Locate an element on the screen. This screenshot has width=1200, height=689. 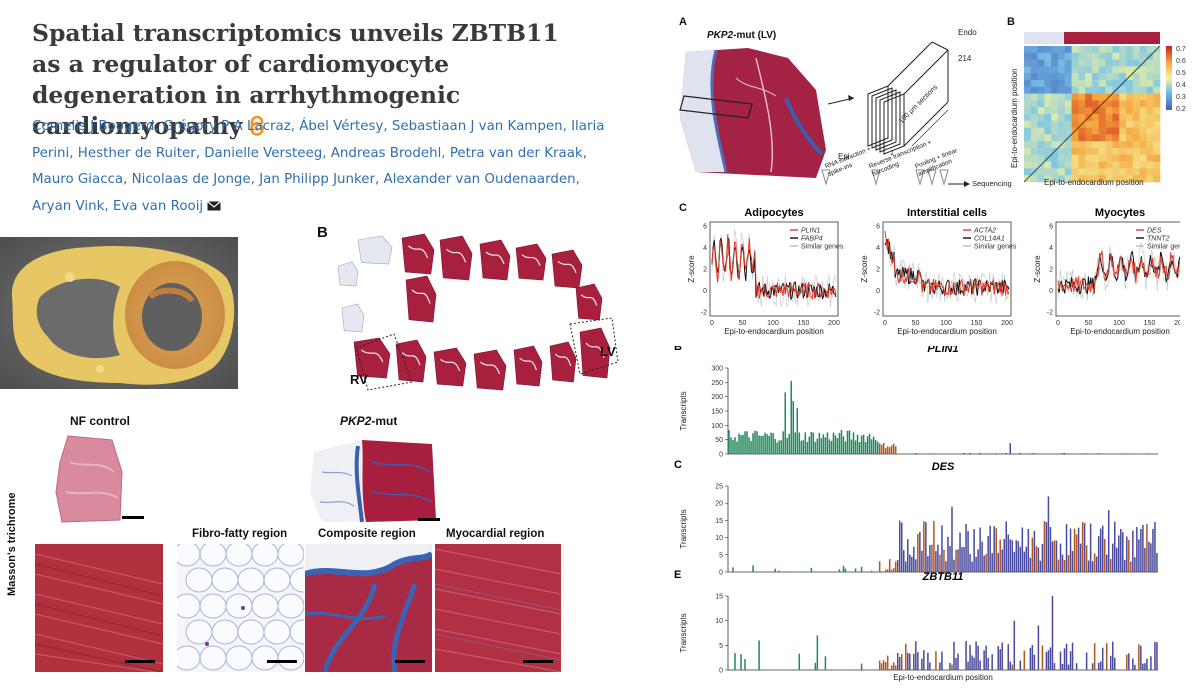
bar-ytick: 15 is located at coordinates (719, 597).